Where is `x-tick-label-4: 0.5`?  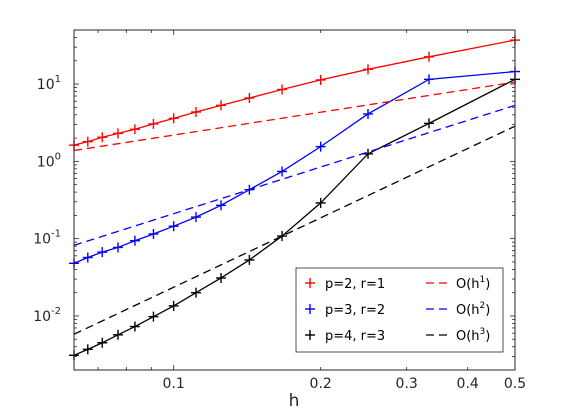 x-tick-label-4: 0.5 is located at coordinates (515, 384).